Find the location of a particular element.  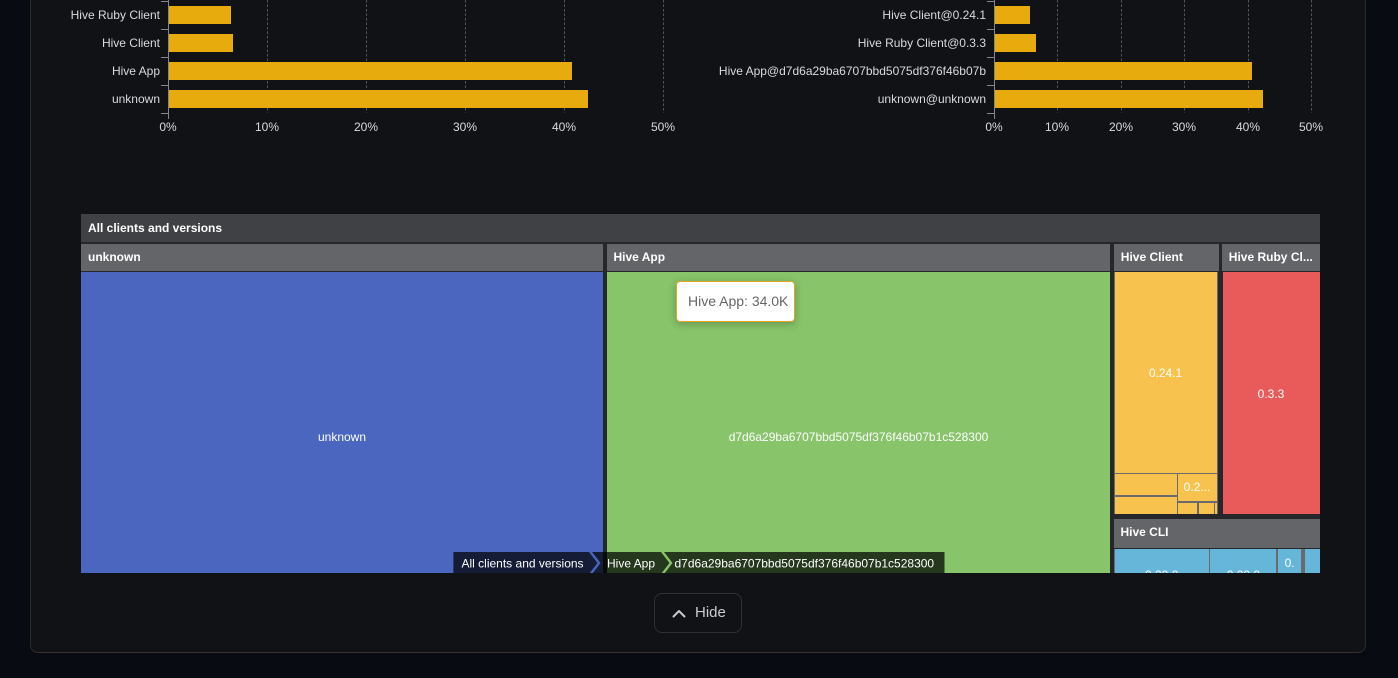

svg-text:d7d6a29ba6707bbd5075df376f46b0: d7d6a29ba6707bbd5075df376f46b07b1c528300 is located at coordinates (805, 563).